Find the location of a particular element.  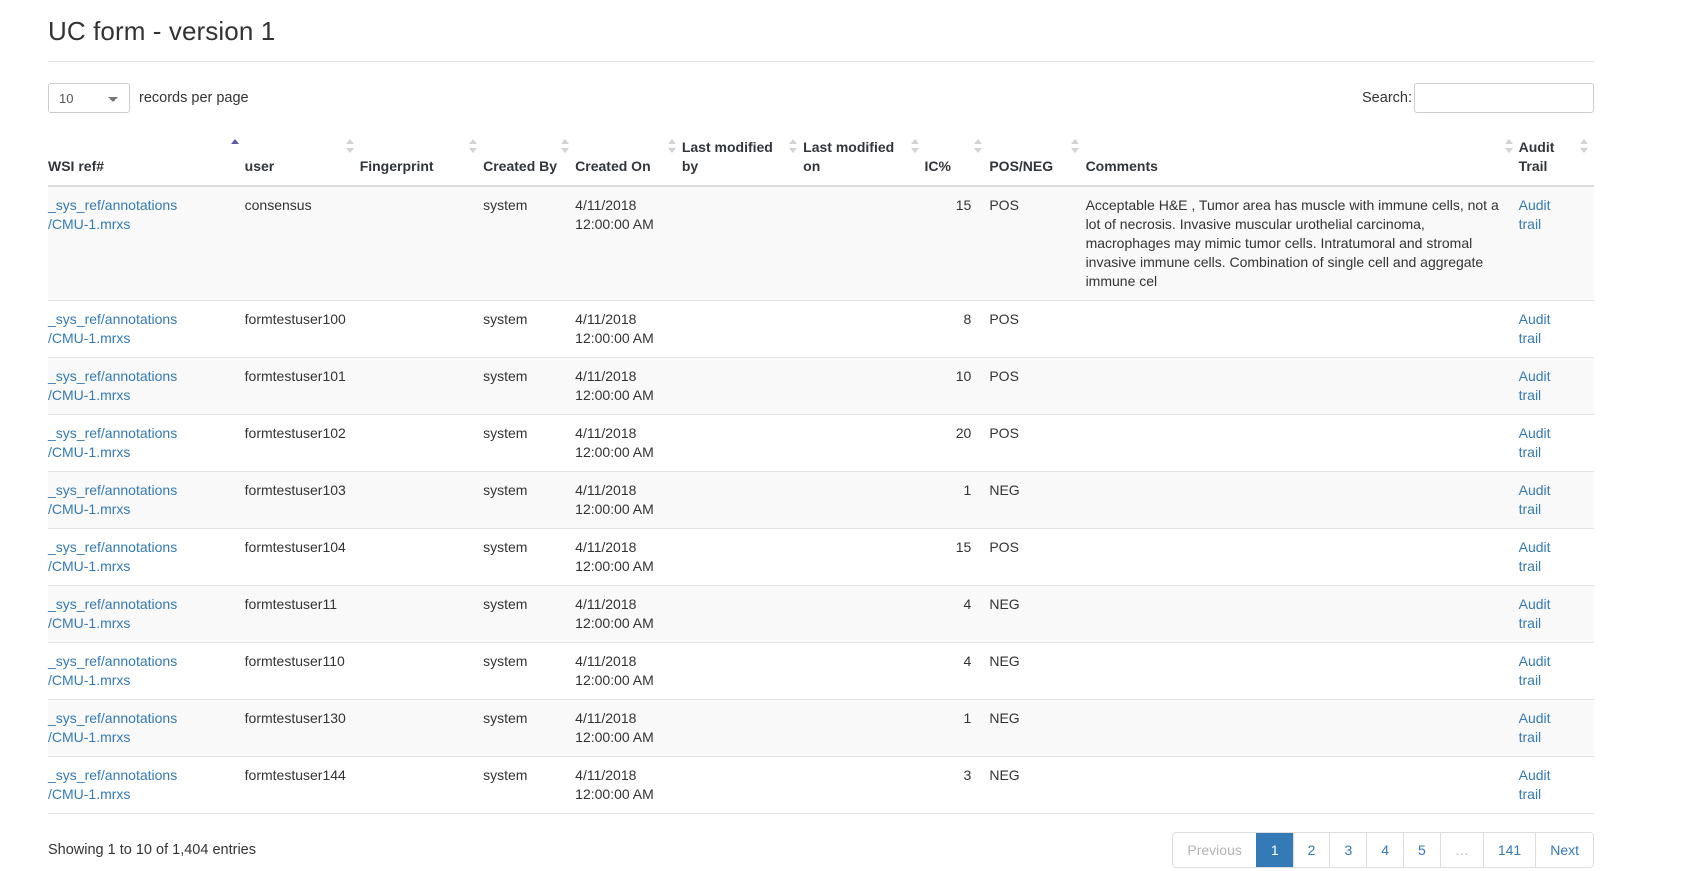

column-label-wsi-ref: WSI ref# is located at coordinates (76, 166).